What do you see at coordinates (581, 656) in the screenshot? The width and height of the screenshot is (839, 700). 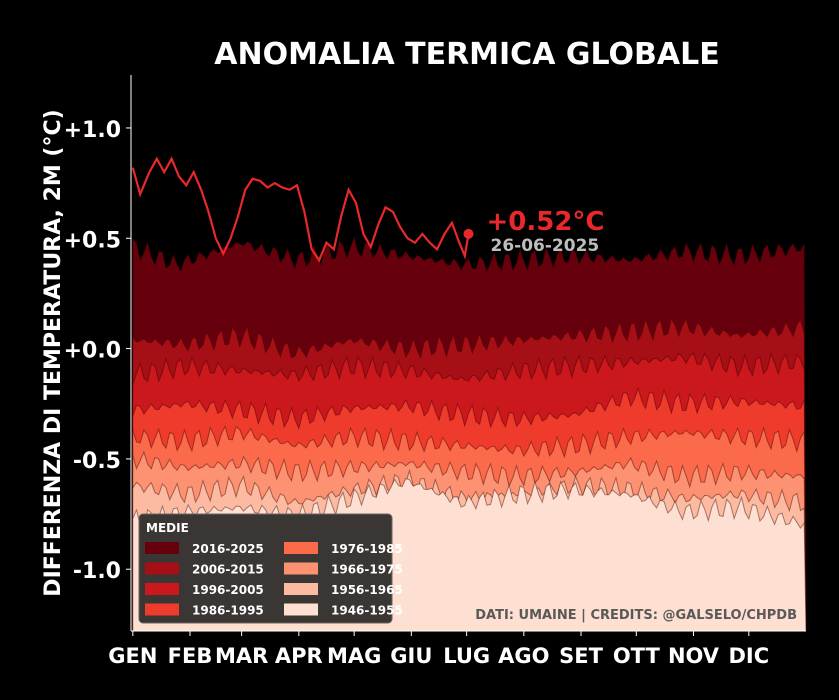 I see `x-tick-label: SET` at bounding box center [581, 656].